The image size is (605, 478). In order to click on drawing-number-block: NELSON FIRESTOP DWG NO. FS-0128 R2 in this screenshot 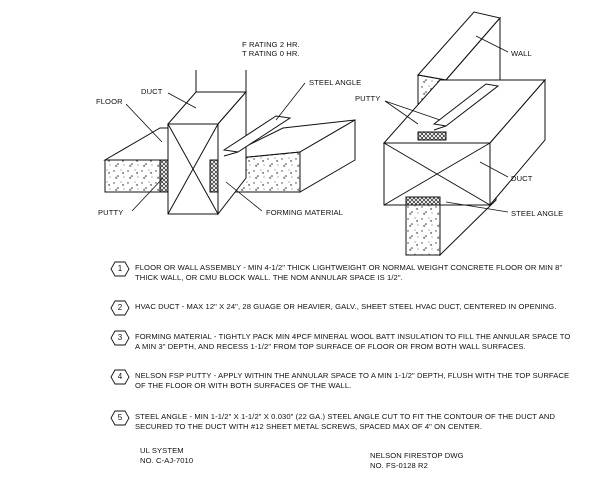, I will do `click(417, 460)`.